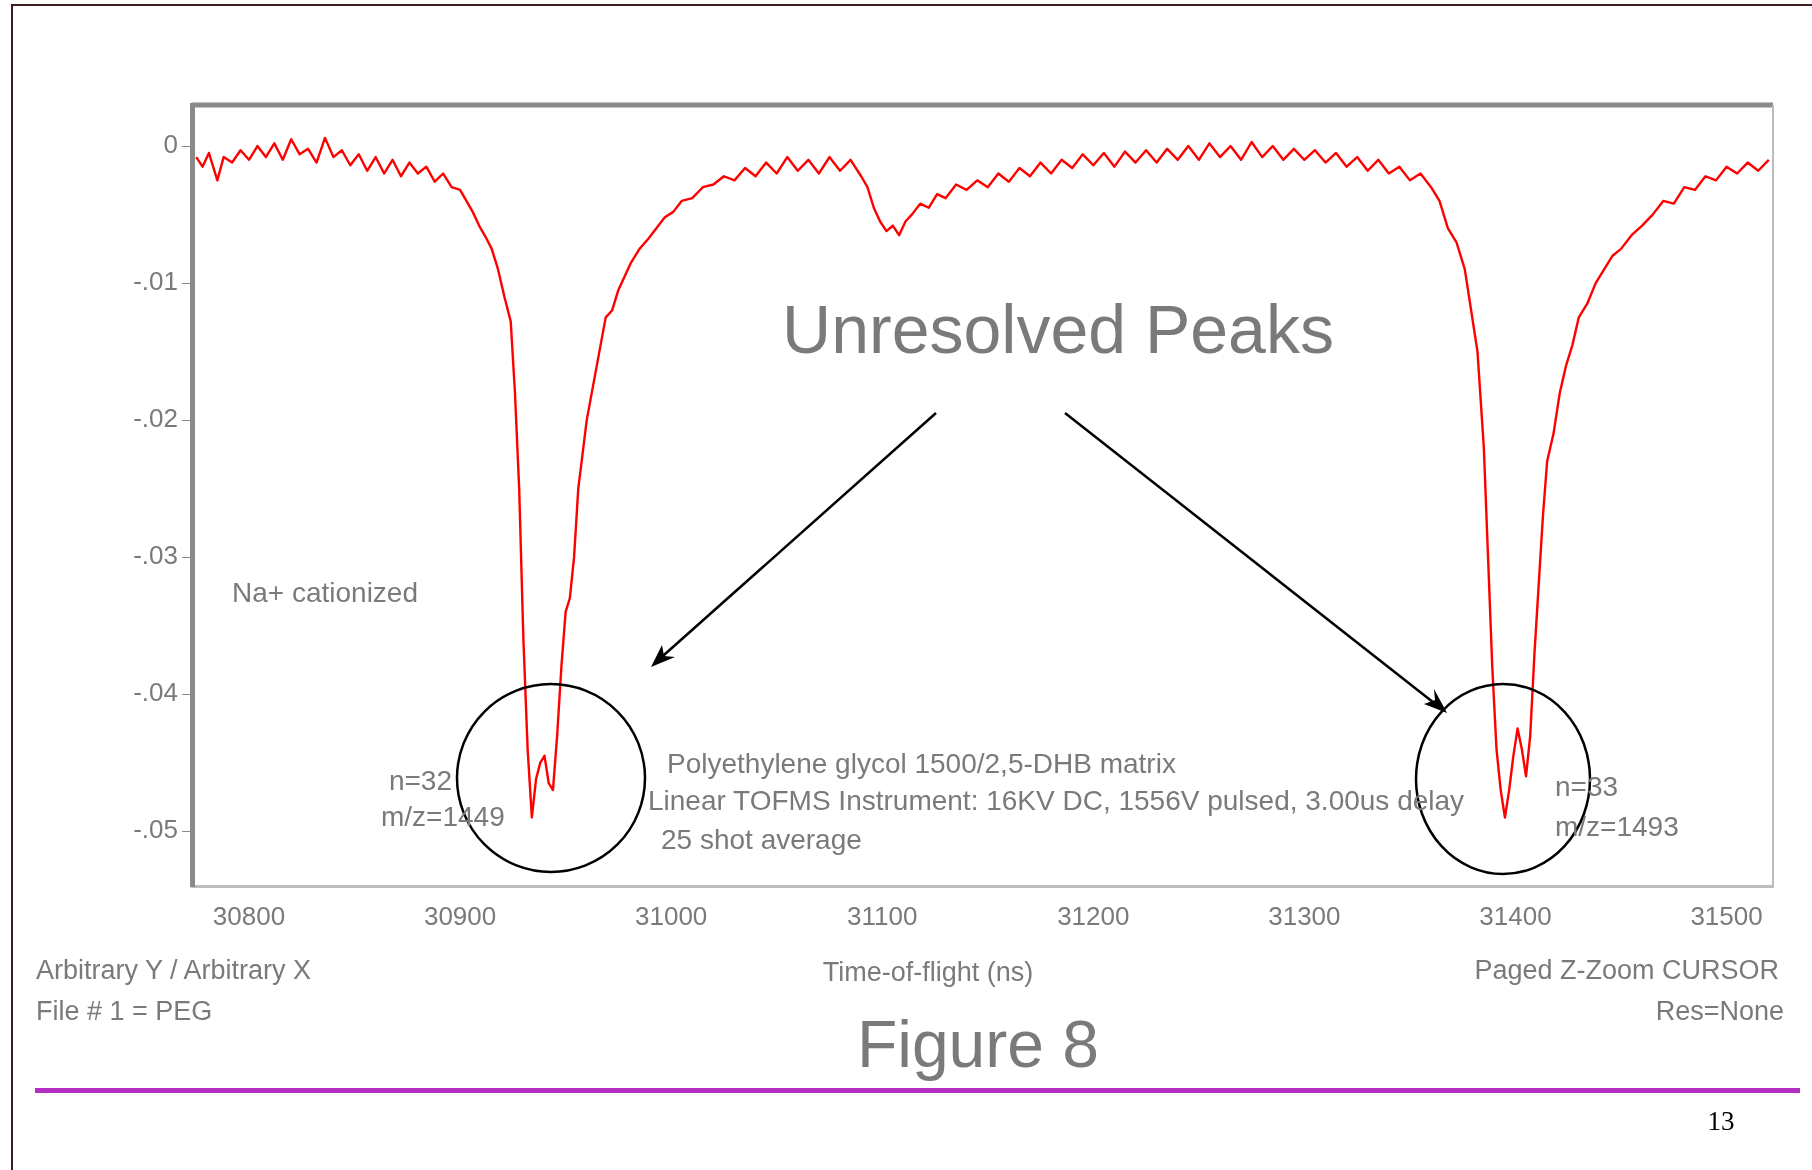 The height and width of the screenshot is (1170, 1812). Describe the element at coordinates (1719, 1010) in the screenshot. I see `text: Res=None` at that location.